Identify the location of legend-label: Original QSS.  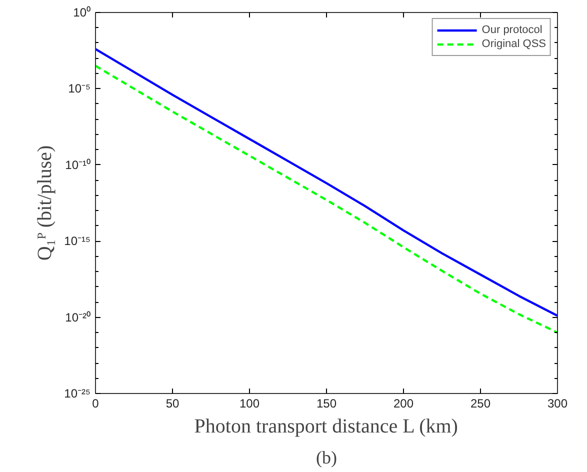
(514, 44).